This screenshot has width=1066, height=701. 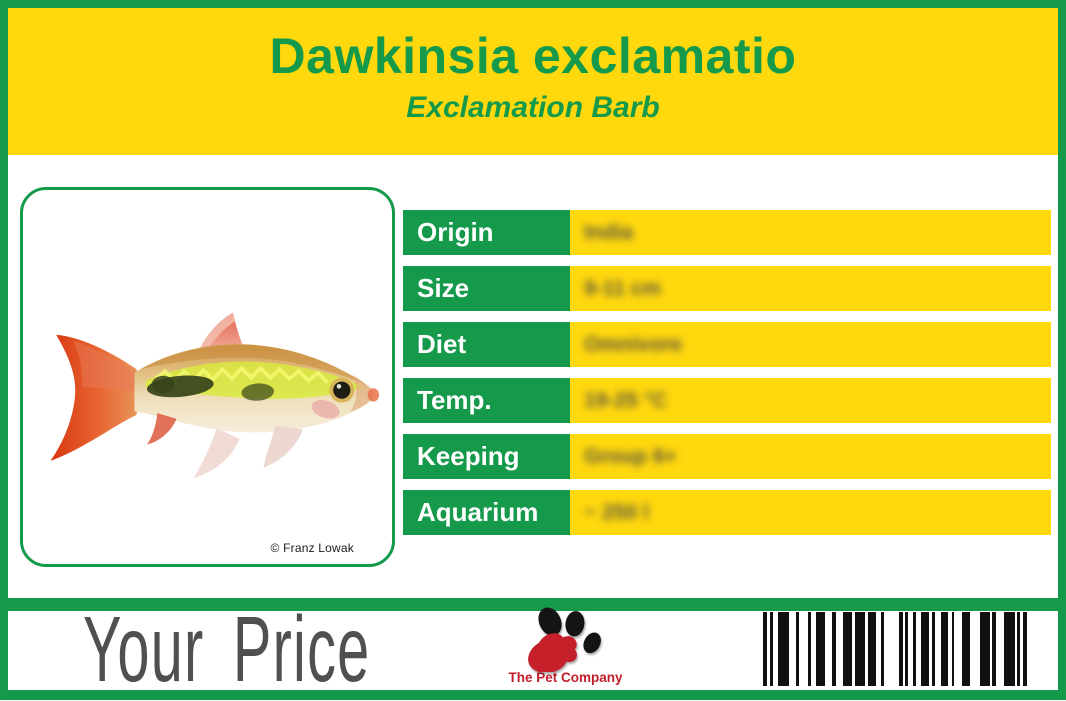 I want to click on spec-label: Origin, so click(x=486, y=232).